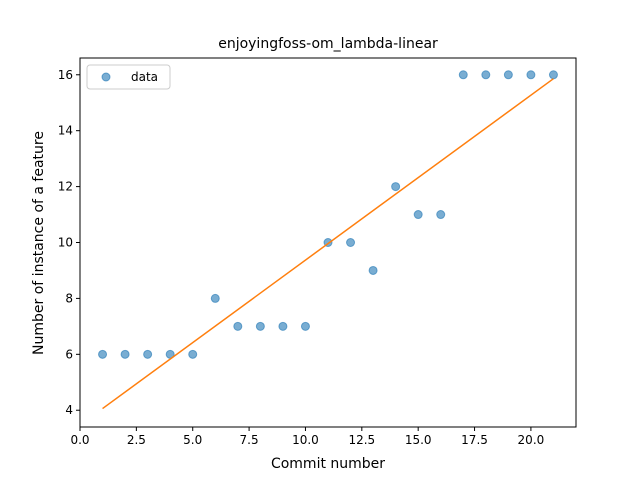  Describe the element at coordinates (418, 440) in the screenshot. I see `x-tick-label: 15.0` at that location.